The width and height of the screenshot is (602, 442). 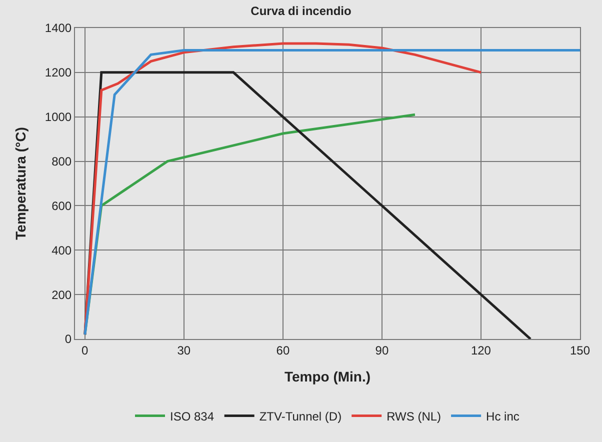 I want to click on x-tick-label: 30, so click(x=184, y=350).